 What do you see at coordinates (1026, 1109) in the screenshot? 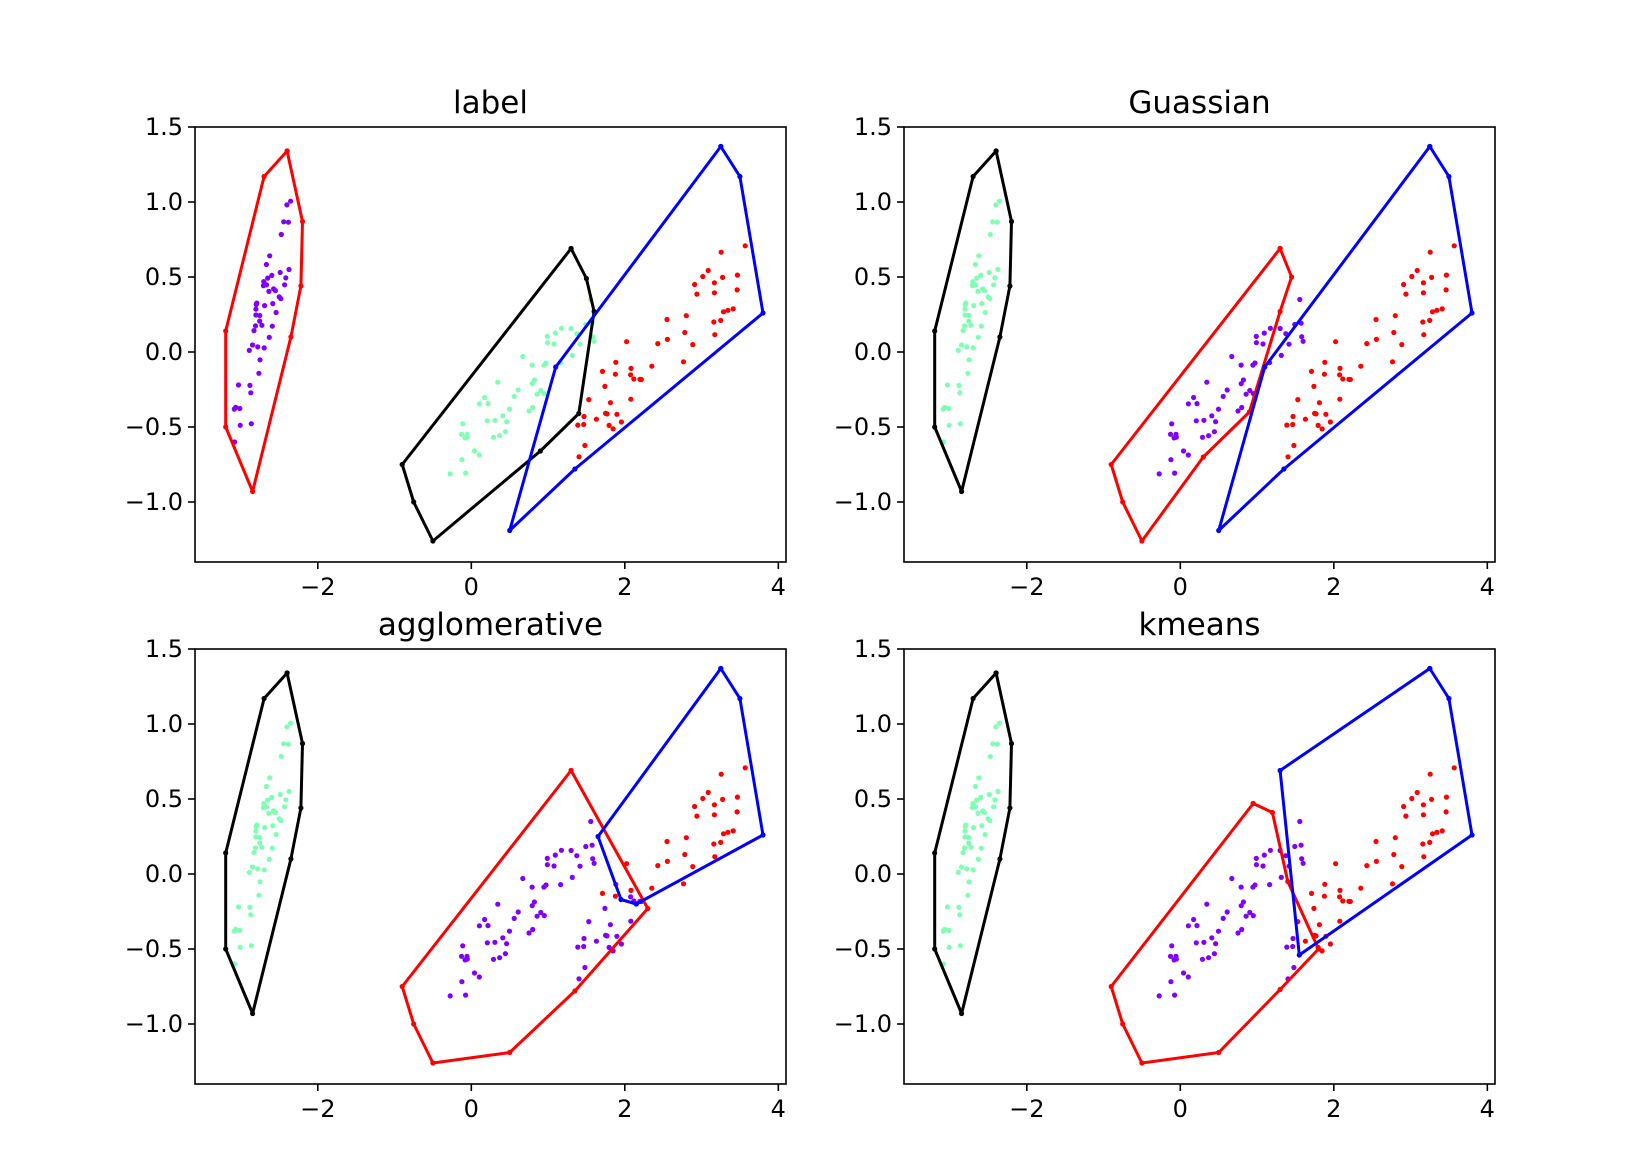
I see `x-tick-label: −2` at bounding box center [1026, 1109].